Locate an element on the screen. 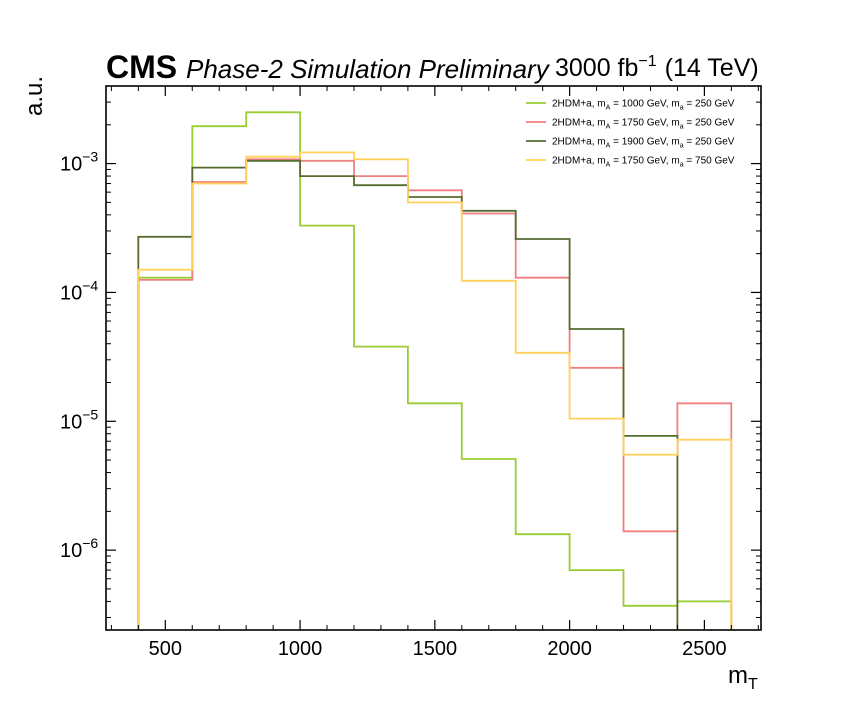 This screenshot has width=846, height=720. x-axis-title-sub: T is located at coordinates (753, 684).